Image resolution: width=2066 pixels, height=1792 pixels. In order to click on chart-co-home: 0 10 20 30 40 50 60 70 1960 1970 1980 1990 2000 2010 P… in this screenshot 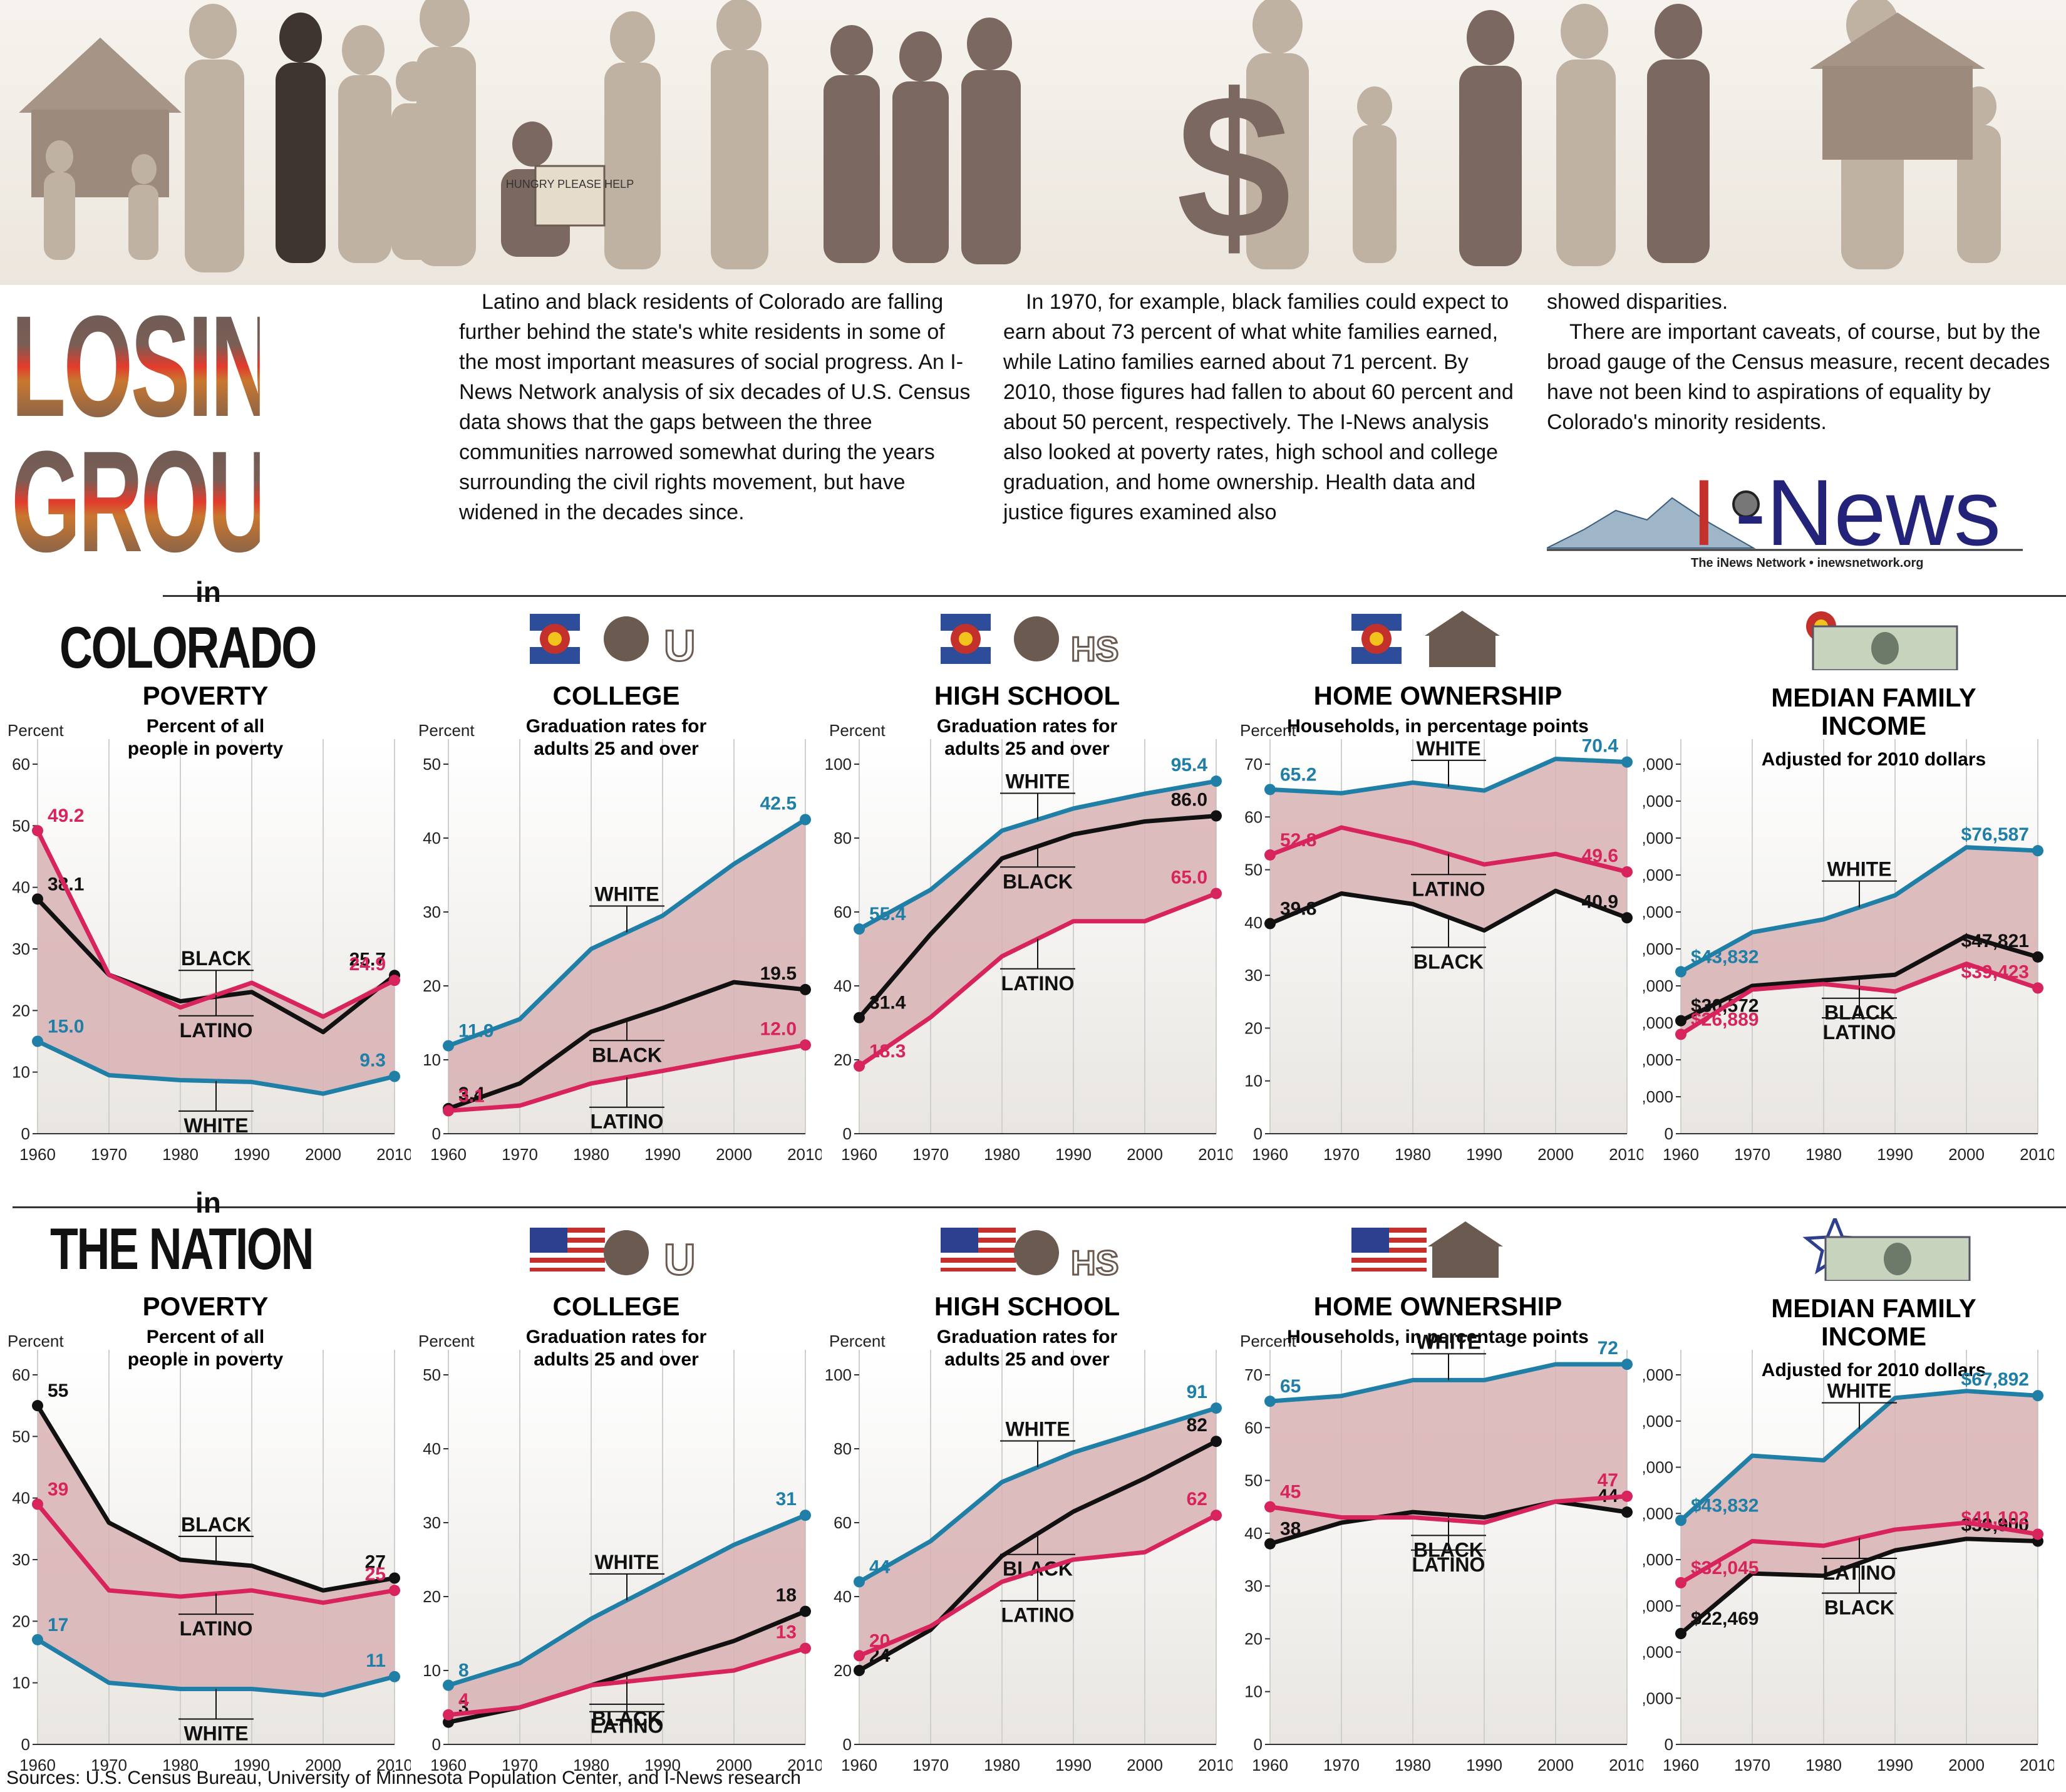, I will do `click(1441, 922)`.